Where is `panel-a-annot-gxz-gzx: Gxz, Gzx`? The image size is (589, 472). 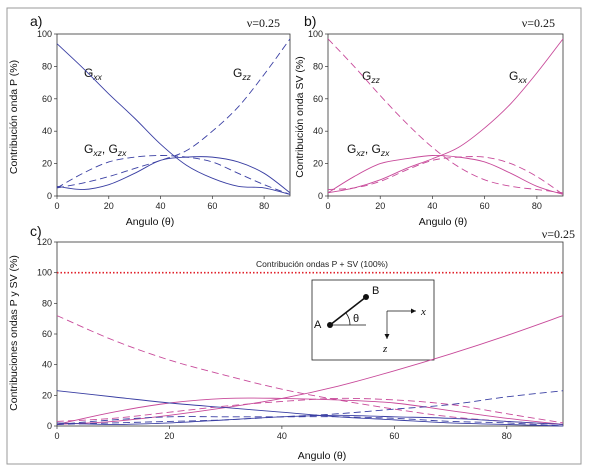 panel-a-annot-gxz-gzx: Gxz, Gzx is located at coordinates (105, 150).